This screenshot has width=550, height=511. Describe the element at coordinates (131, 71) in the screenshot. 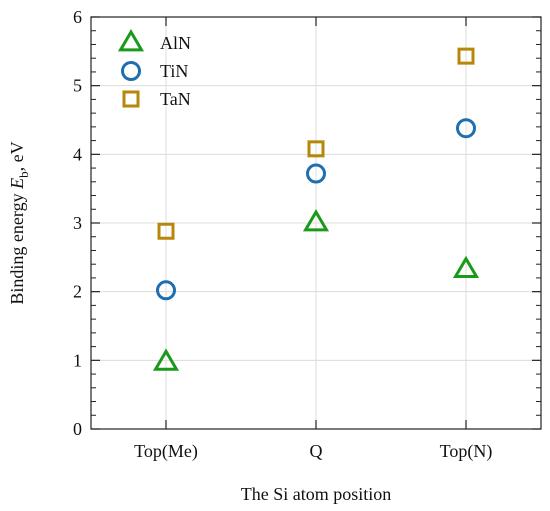

I see `legend-marker-tin` at that location.